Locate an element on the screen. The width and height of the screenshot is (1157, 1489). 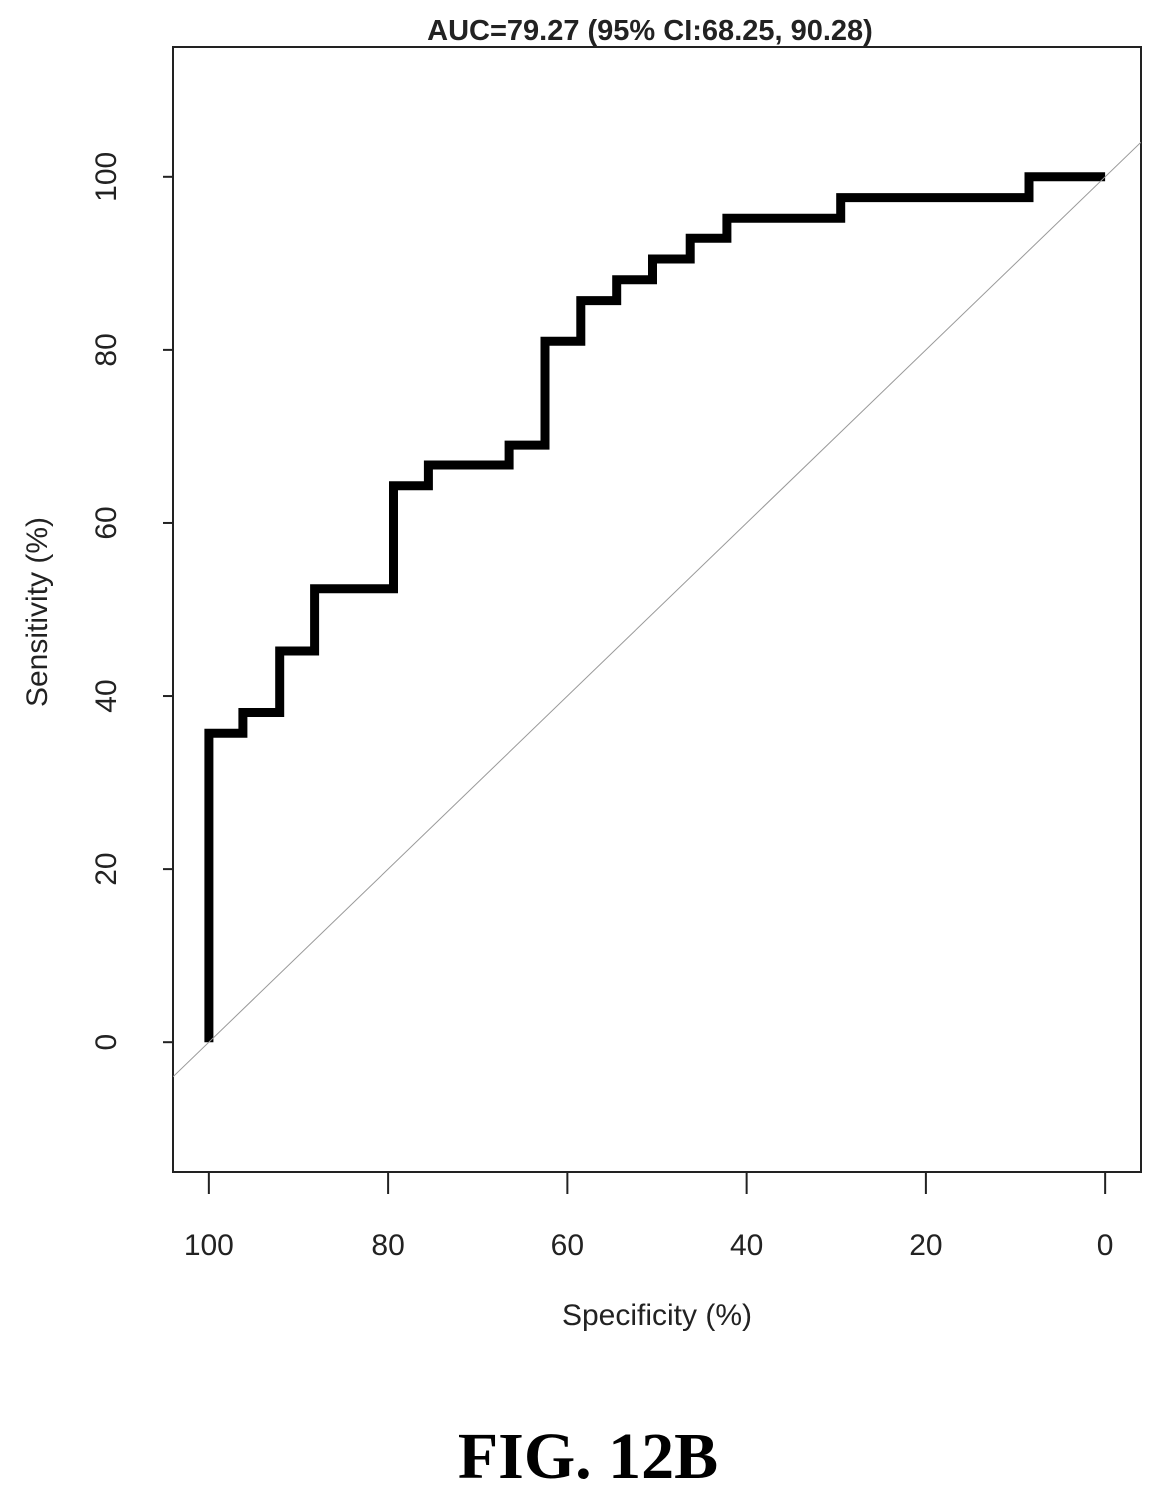
x-tick-label: 0 is located at coordinates (1105, 1245).